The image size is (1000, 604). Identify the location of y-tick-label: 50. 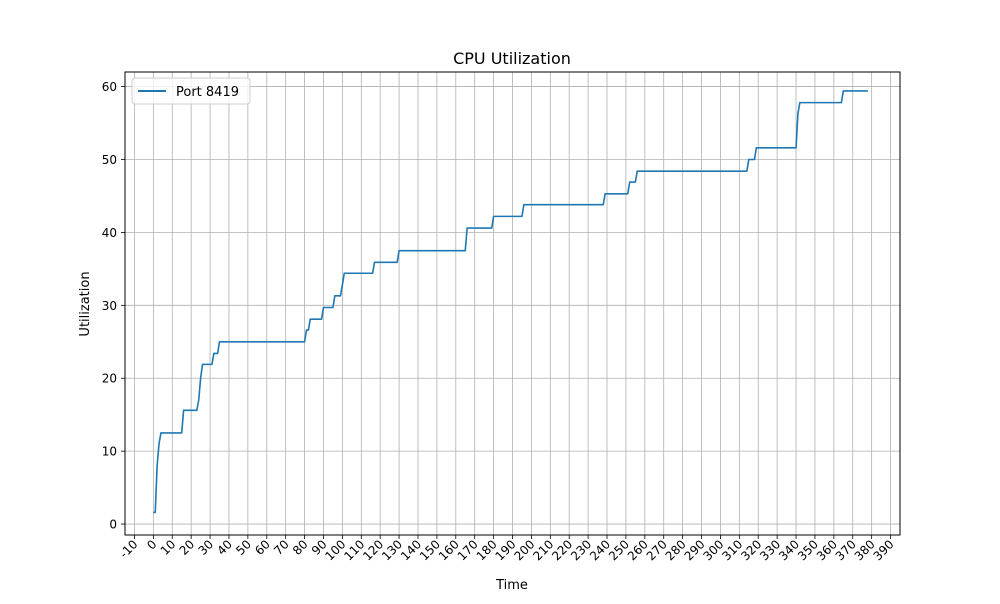
(109, 160).